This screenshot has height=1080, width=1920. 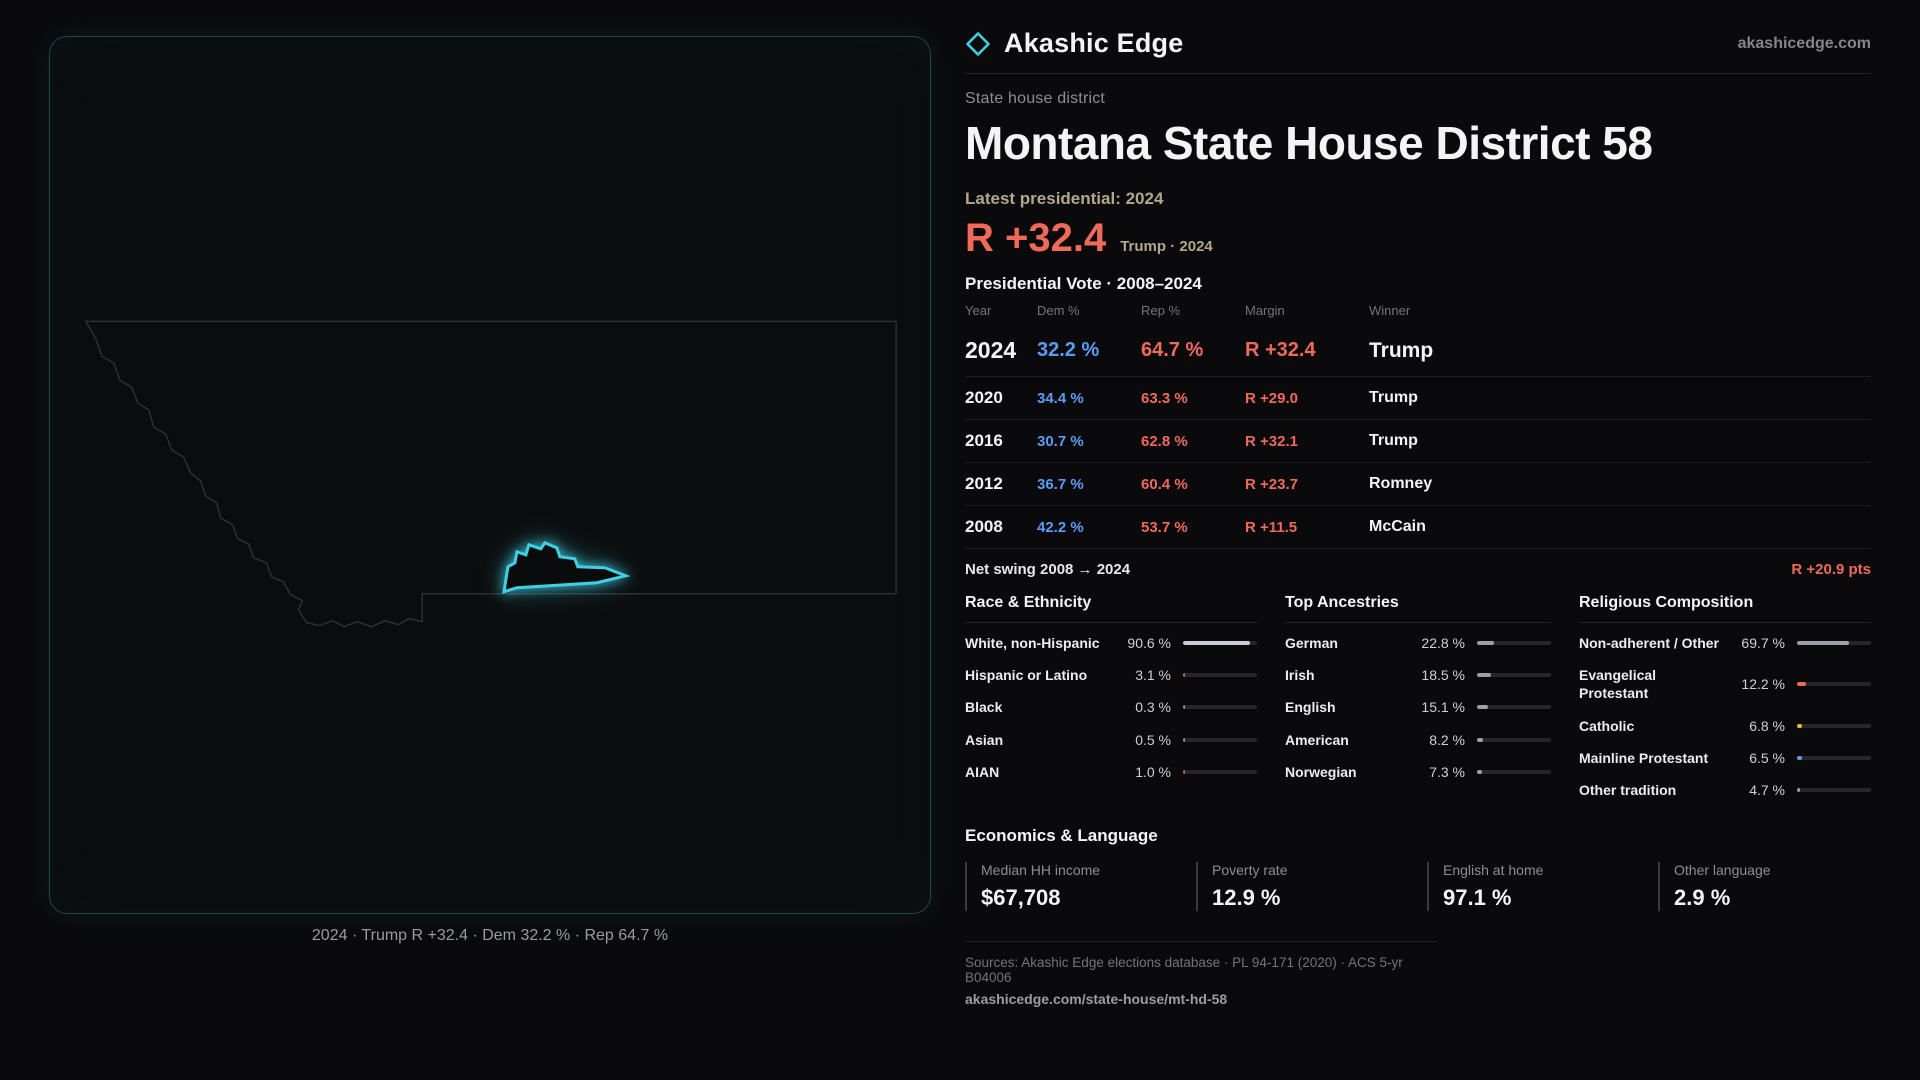 I want to click on item-value: 90.6 %, so click(x=1149, y=643).